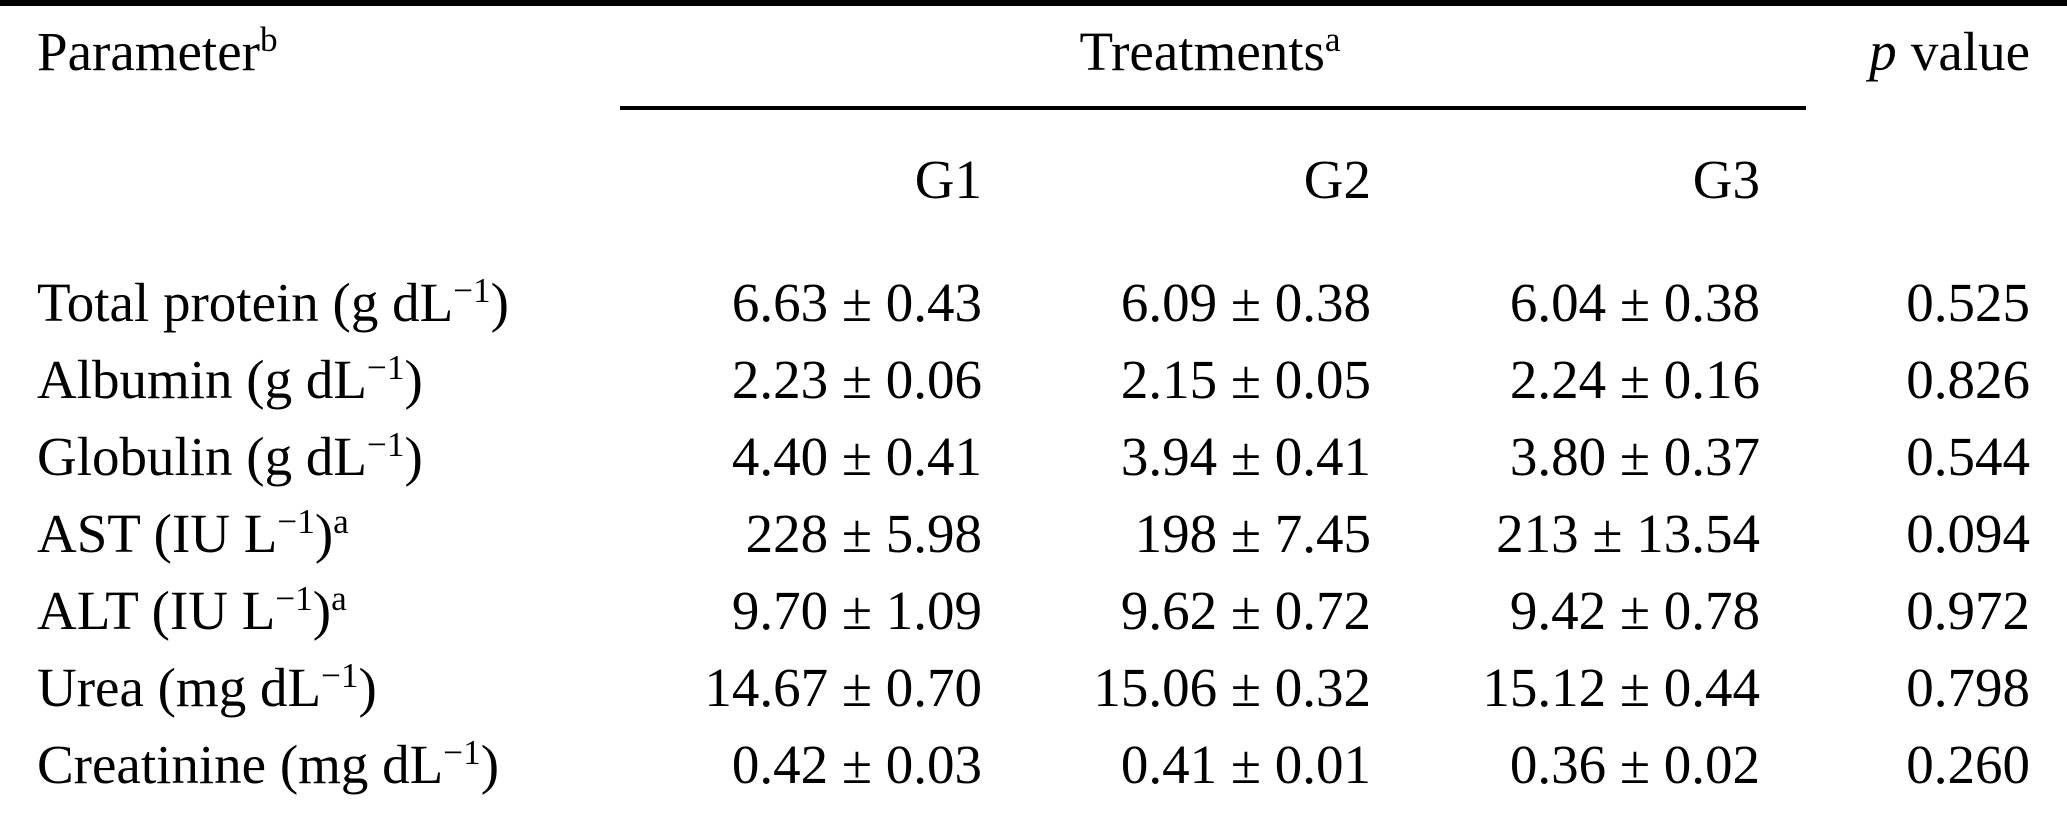 This screenshot has height=828, width=2067. Describe the element at coordinates (1970, 51) in the screenshot. I see `p-value-word: value` at that location.